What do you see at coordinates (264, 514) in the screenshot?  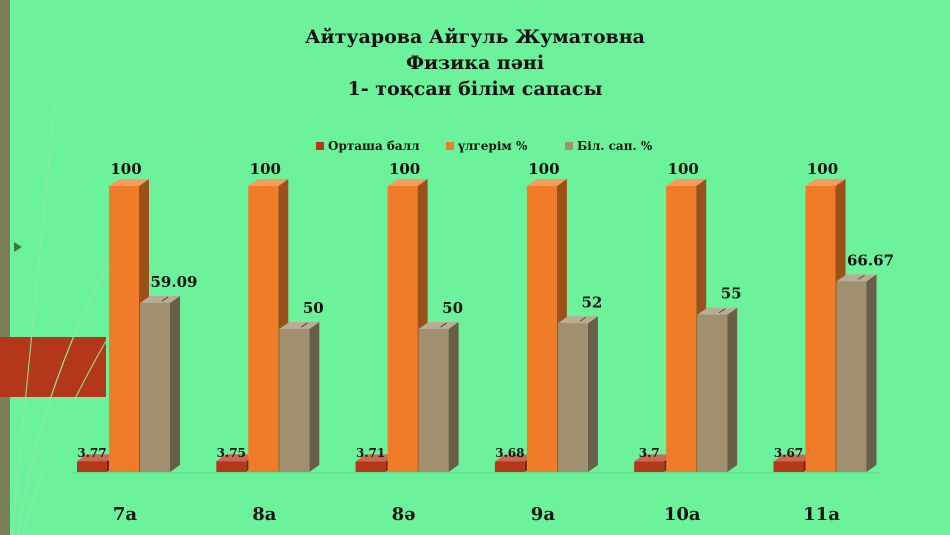 I see `category-label: 8а` at bounding box center [264, 514].